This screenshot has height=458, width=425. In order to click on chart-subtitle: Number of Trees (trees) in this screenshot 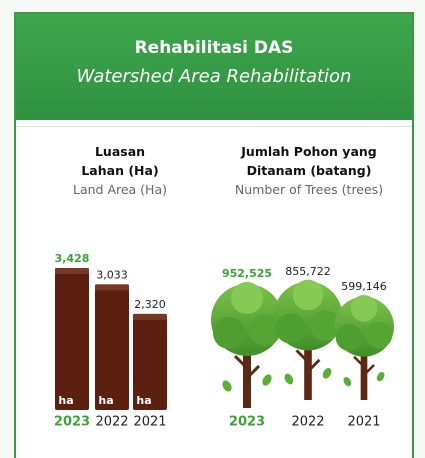, I will do `click(309, 189)`.